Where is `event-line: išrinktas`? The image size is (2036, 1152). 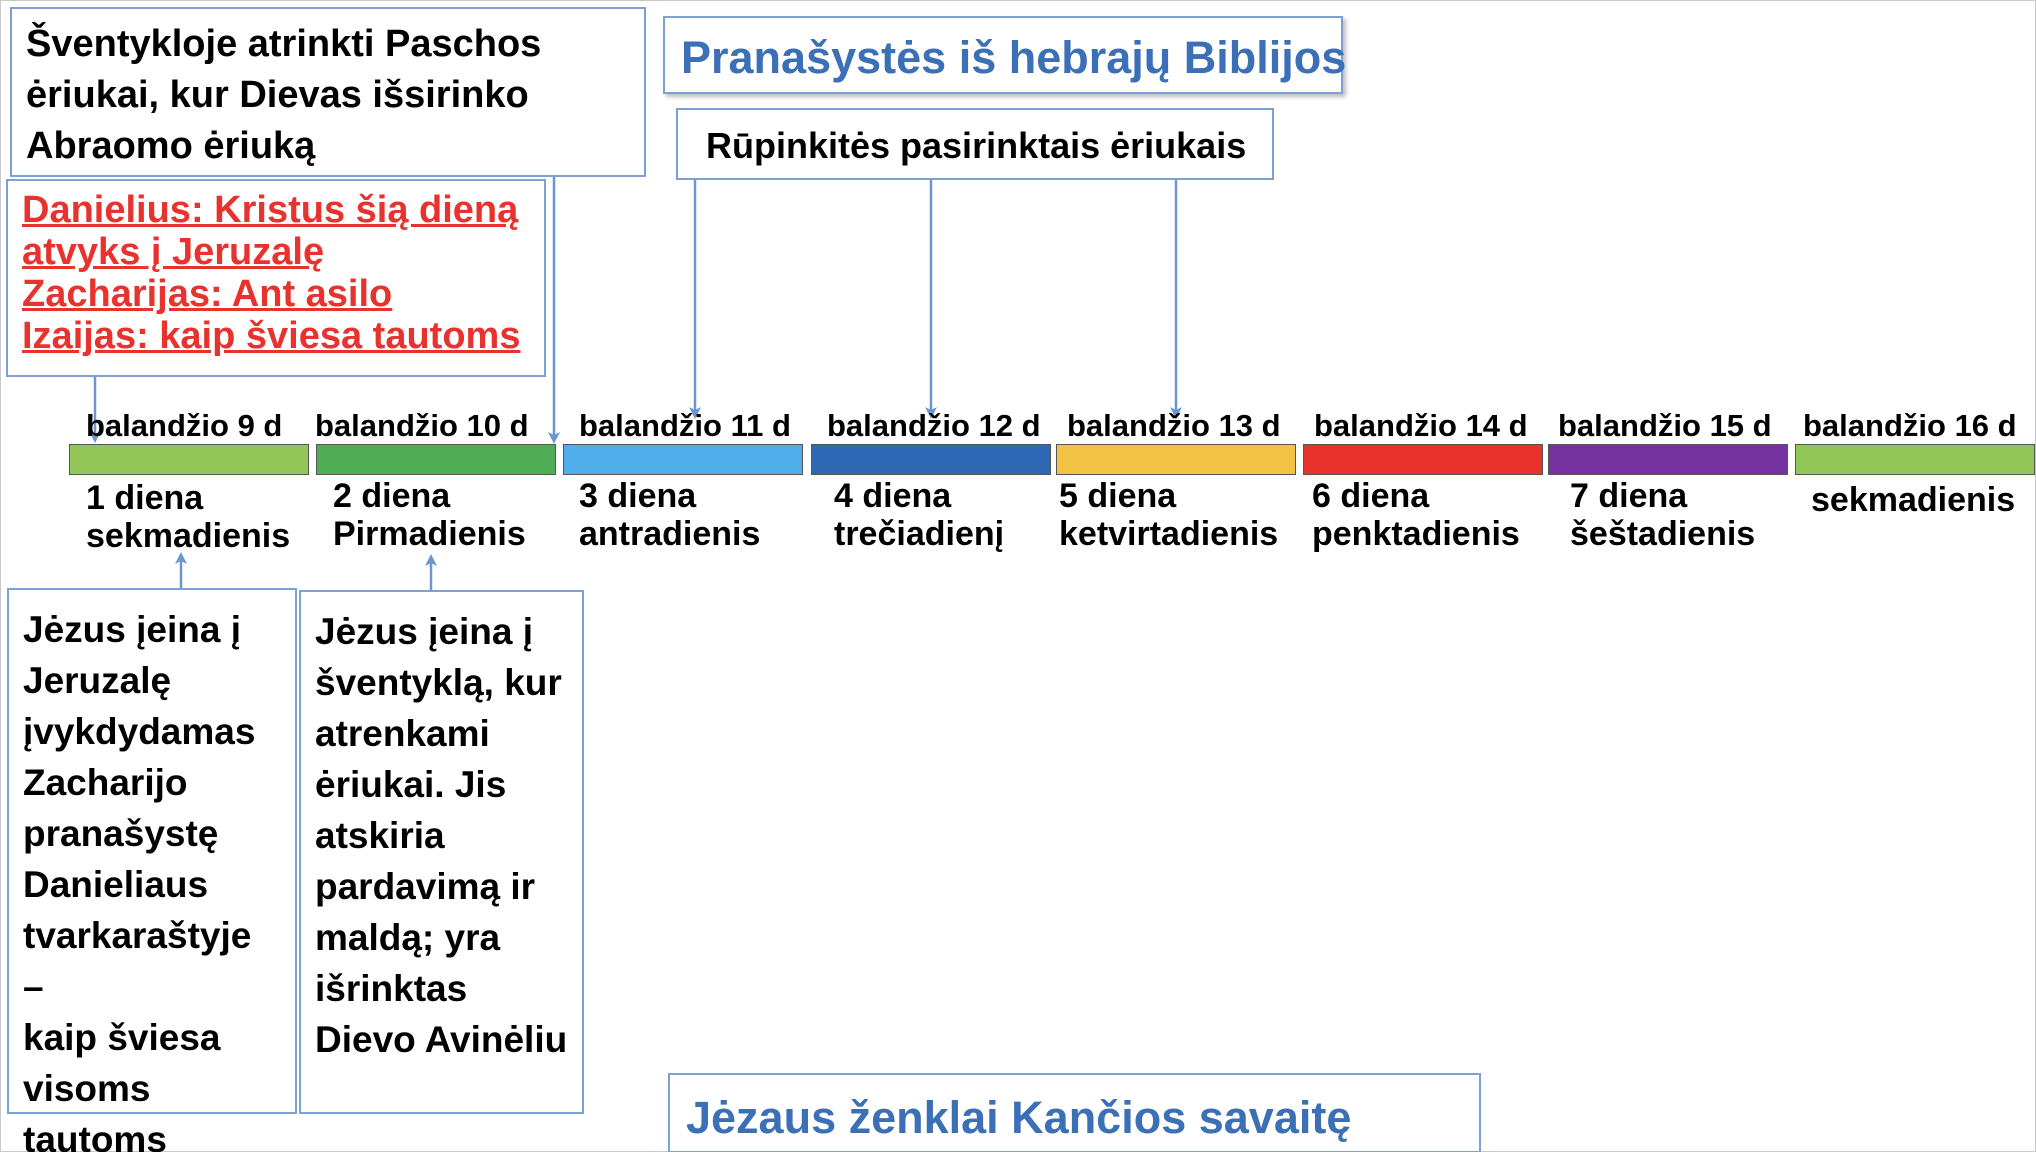 event-line: išrinktas is located at coordinates (391, 988).